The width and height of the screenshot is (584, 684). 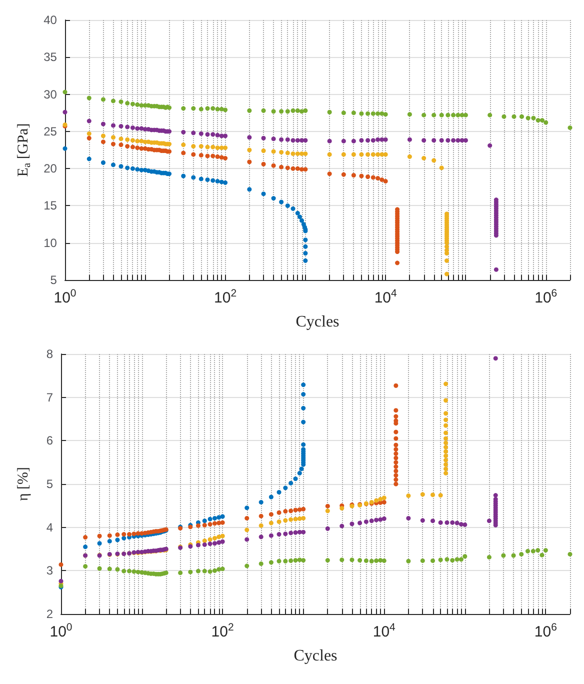 I want to click on y-tick-label: 20, so click(x=51, y=169).